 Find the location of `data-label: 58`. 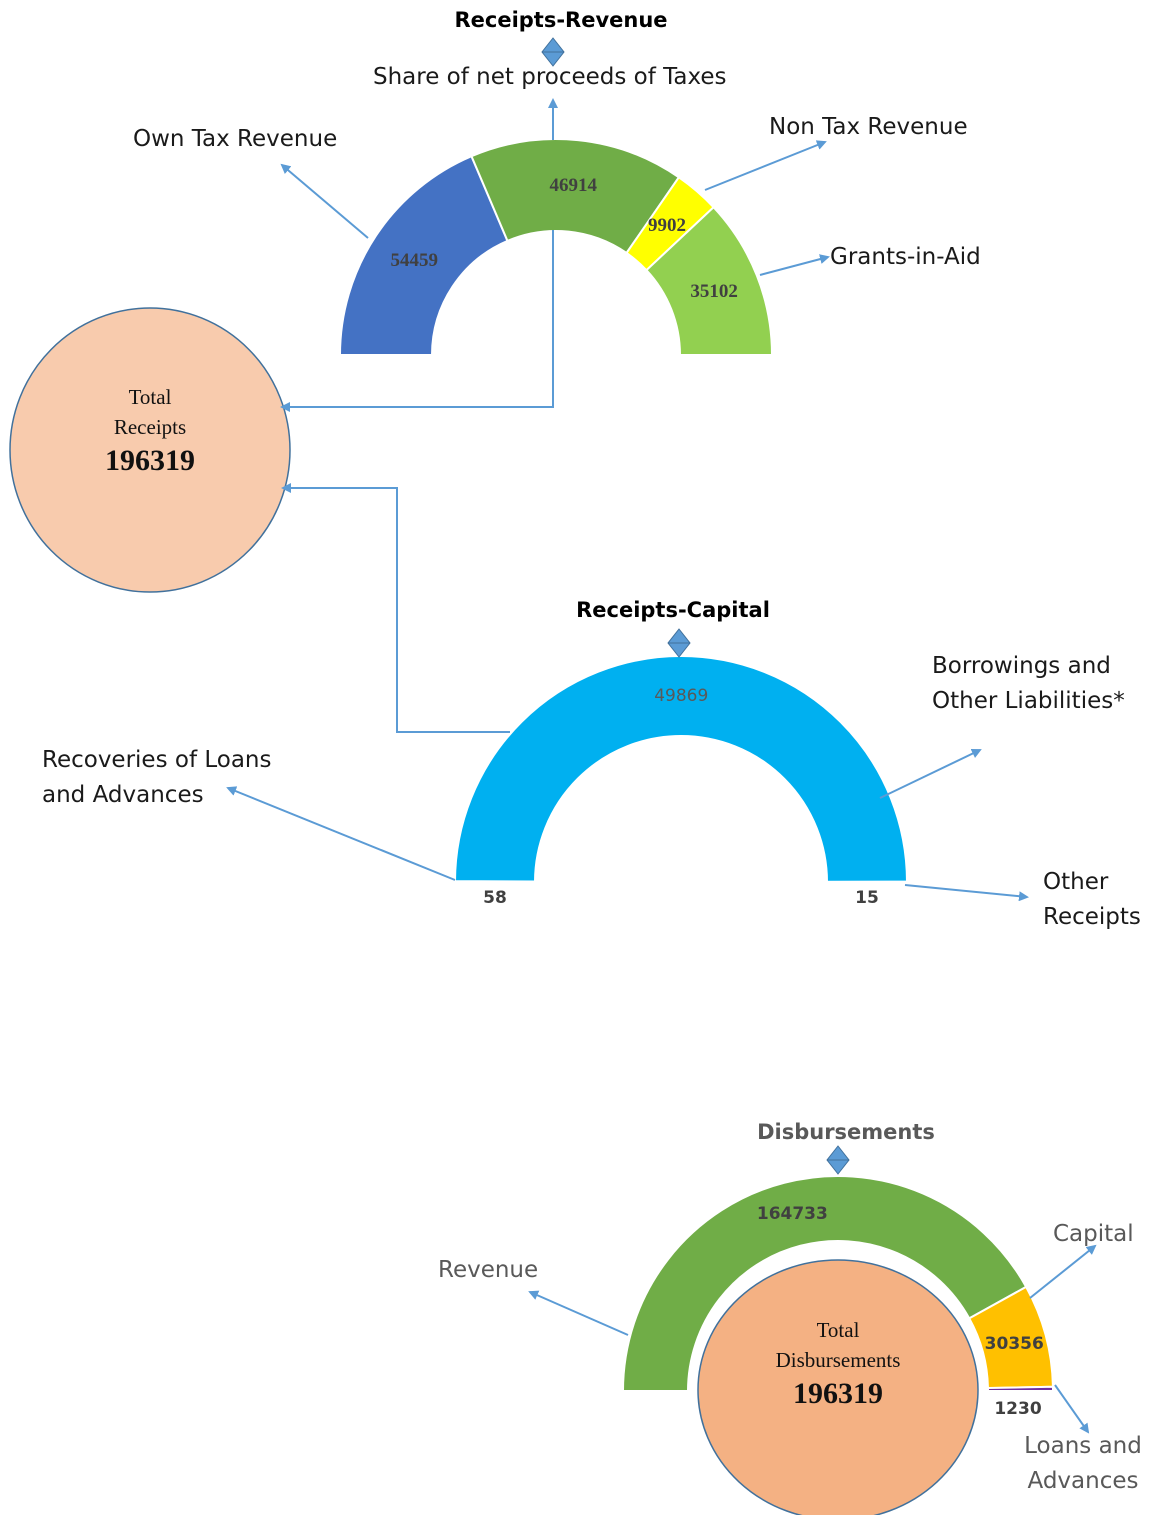

data-label: 58 is located at coordinates (495, 898).